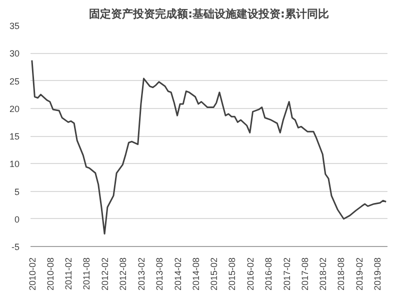  Describe the element at coordinates (232, 274) in the screenshot. I see `x-tick-label: 2015-08` at that location.